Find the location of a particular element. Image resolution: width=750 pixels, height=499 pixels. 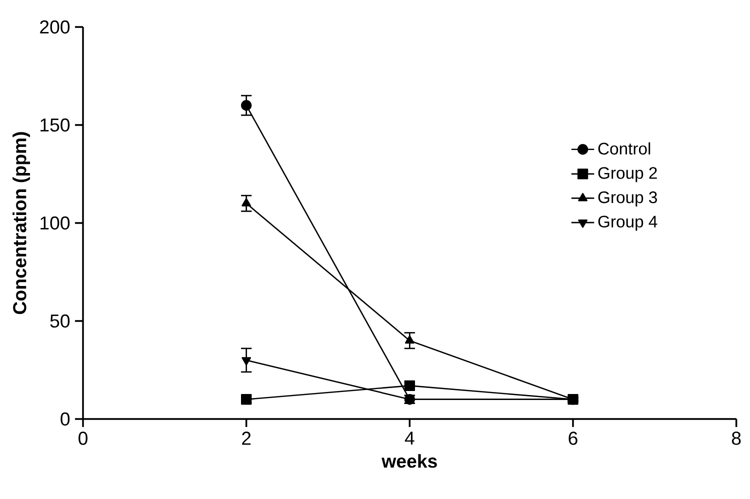

x-tick-label: 0 is located at coordinates (83, 438).